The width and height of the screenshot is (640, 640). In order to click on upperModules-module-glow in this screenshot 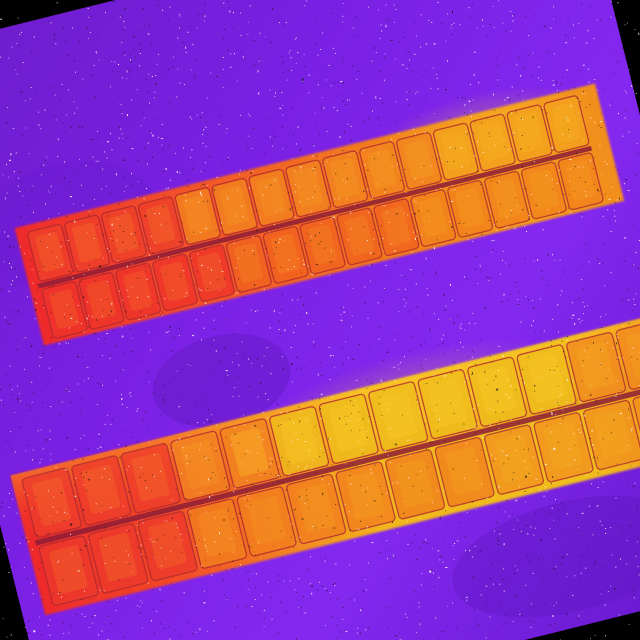, I will do `click(138, 290)`.